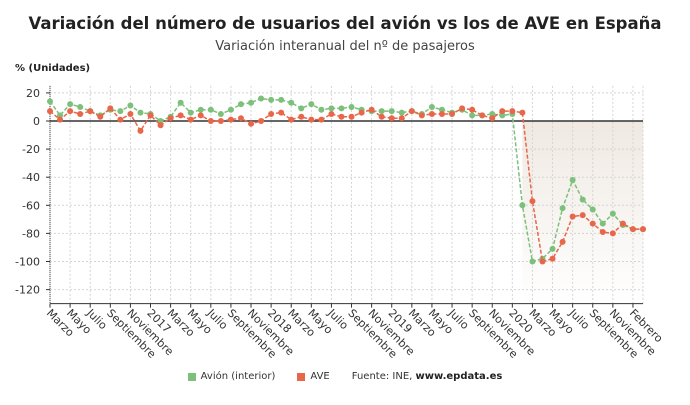 Image resolution: width=690 pixels, height=405 pixels. Describe the element at coordinates (27, 262) in the screenshot. I see `y-tick-label: -100` at that location.